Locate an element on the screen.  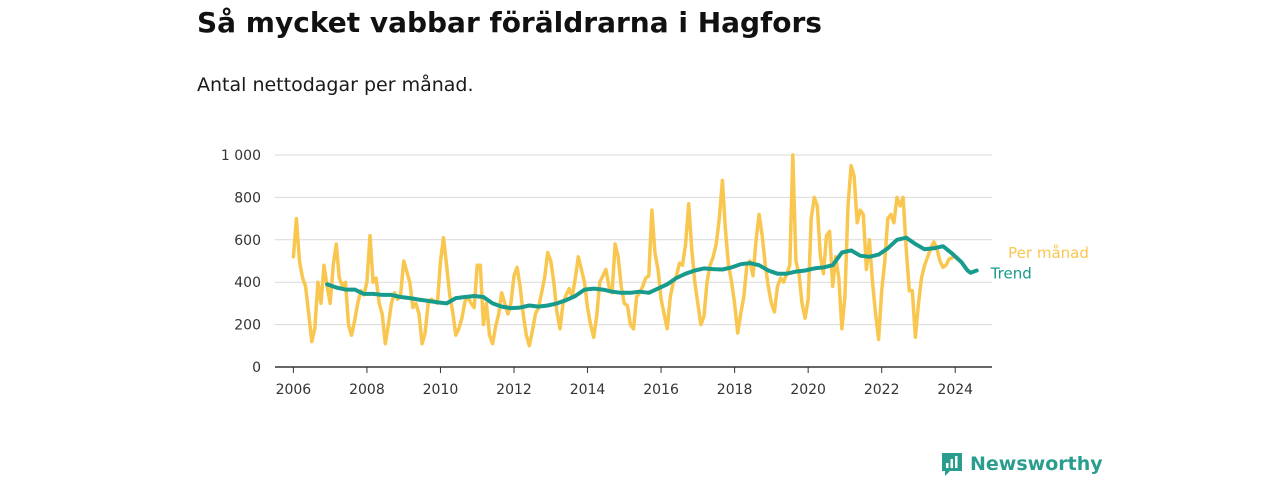
y-tick-label: 200 is located at coordinates (247, 326).